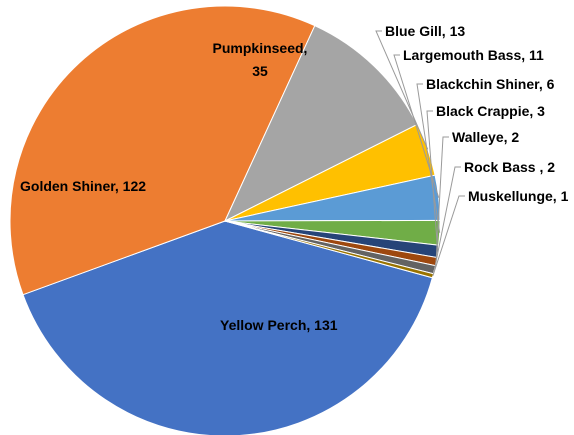 The image size is (574, 435). Describe the element at coordinates (83, 186) in the screenshot. I see `data-label-golden-shiner: Golden Shiner, 122` at that location.